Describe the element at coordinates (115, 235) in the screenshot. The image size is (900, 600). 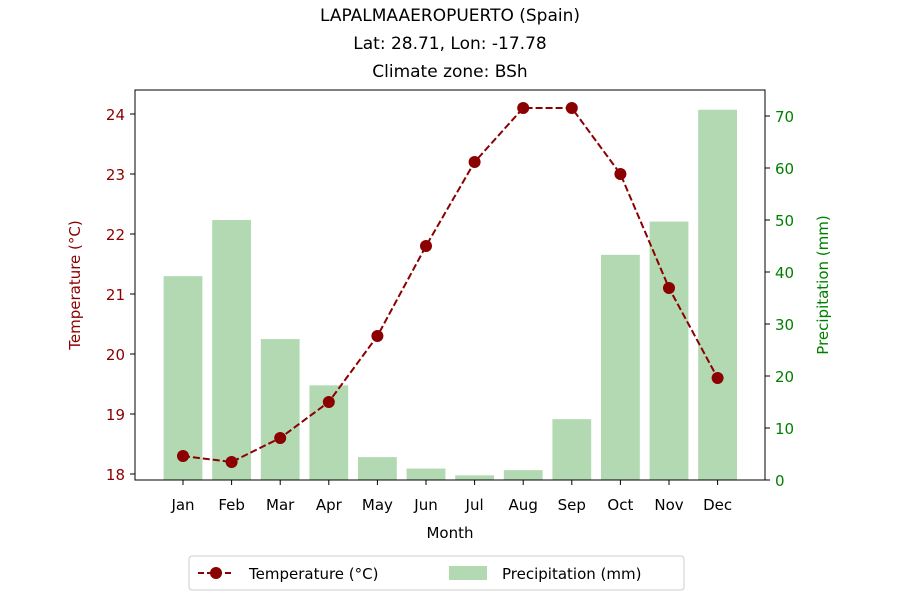
I see `left-y-tick-label-22: 22` at that location.